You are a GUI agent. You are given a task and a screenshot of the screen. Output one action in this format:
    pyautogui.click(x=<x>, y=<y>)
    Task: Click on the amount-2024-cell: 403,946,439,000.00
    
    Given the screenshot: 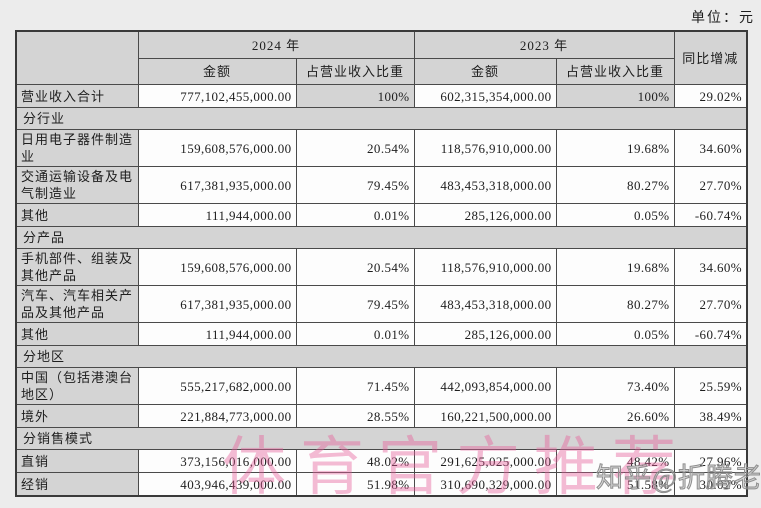 What is the action you would take?
    pyautogui.click(x=217, y=484)
    